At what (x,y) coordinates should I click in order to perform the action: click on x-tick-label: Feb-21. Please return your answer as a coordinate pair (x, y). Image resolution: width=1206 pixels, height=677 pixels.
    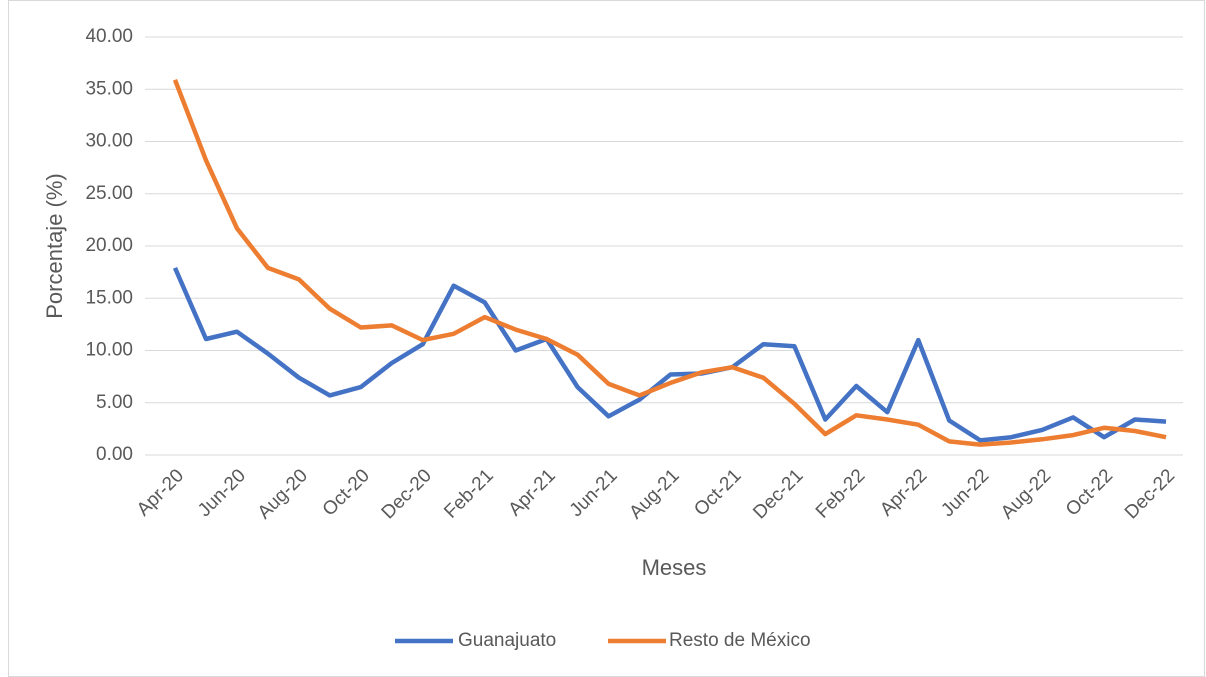
    Looking at the image, I should click on (468, 493).